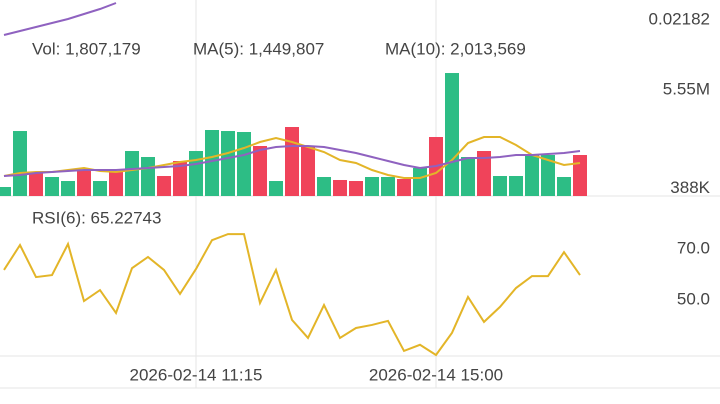 This screenshot has height=404, width=720. What do you see at coordinates (686, 89) in the screenshot?
I see `y-tick-label: 5.55M` at bounding box center [686, 89].